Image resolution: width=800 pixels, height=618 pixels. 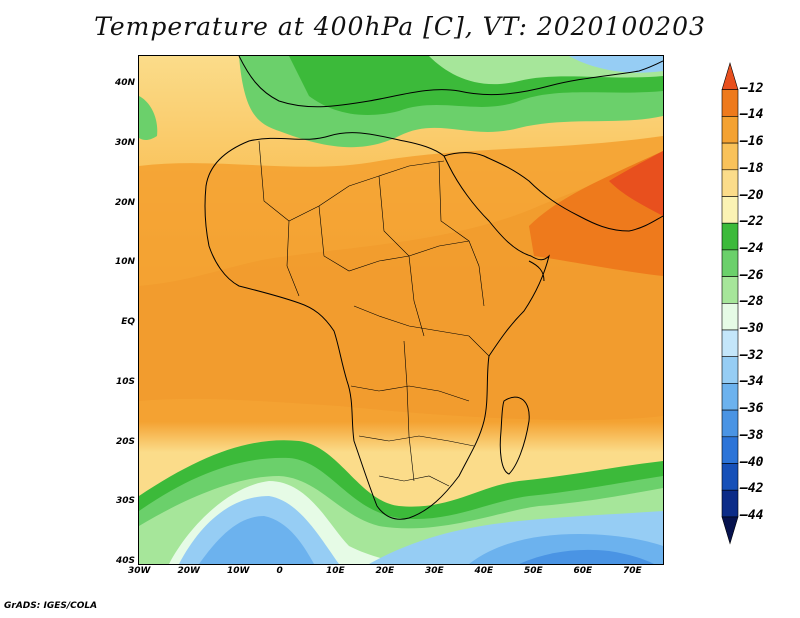 I want to click on colorbar-level-label: –34, so click(x=752, y=382).